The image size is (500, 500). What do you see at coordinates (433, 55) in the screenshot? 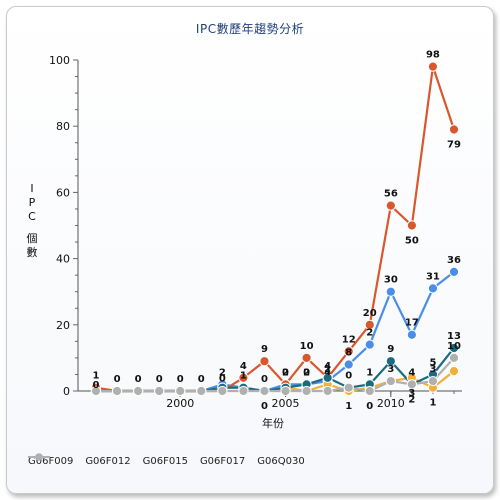
I see `data-label: 98` at bounding box center [433, 55].